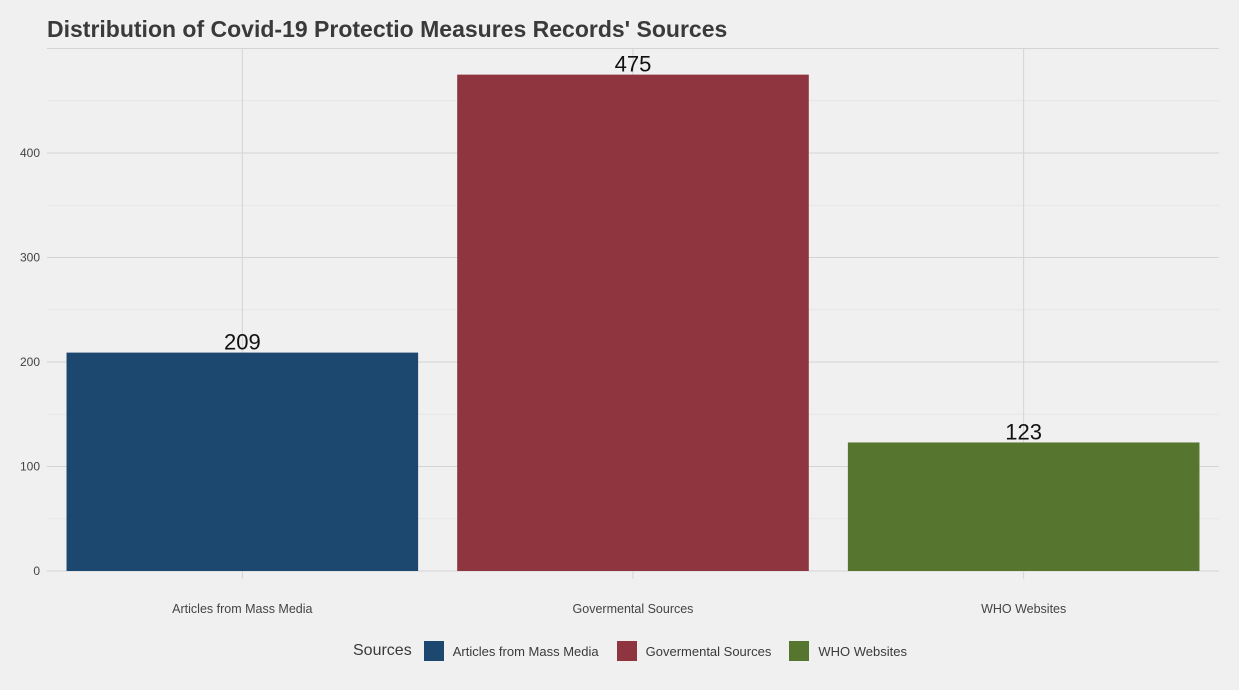 This screenshot has height=690, width=1239. I want to click on legend-item-who-websites: WHO Websites, so click(848, 651).